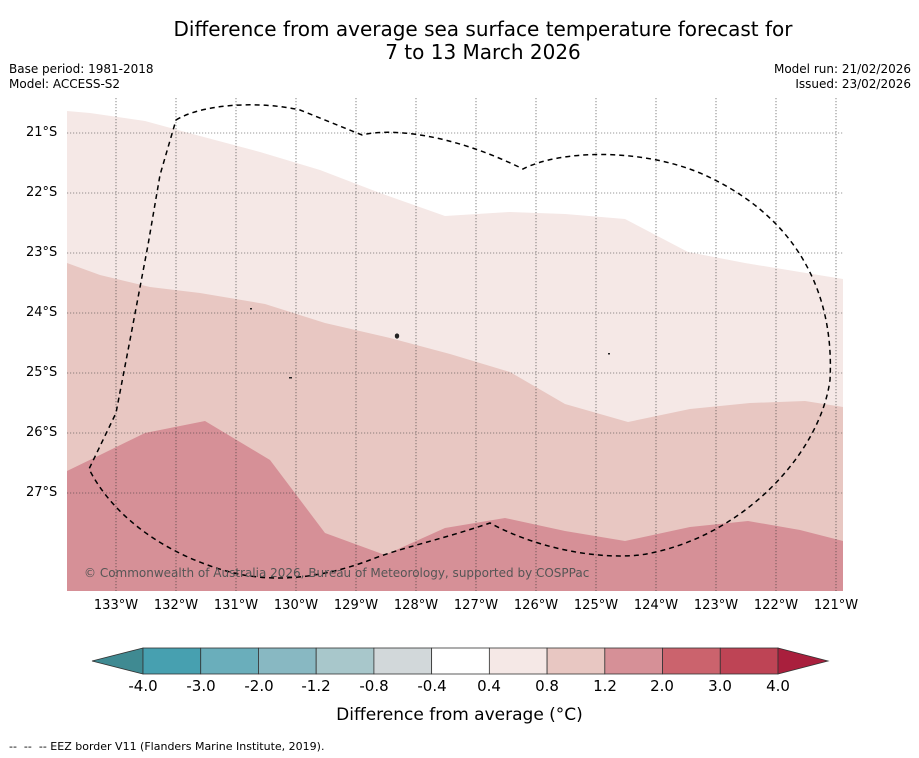 The width and height of the screenshot is (919, 758). Describe the element at coordinates (42, 312) in the screenshot. I see `lat-label-24s: 24°S` at that location.